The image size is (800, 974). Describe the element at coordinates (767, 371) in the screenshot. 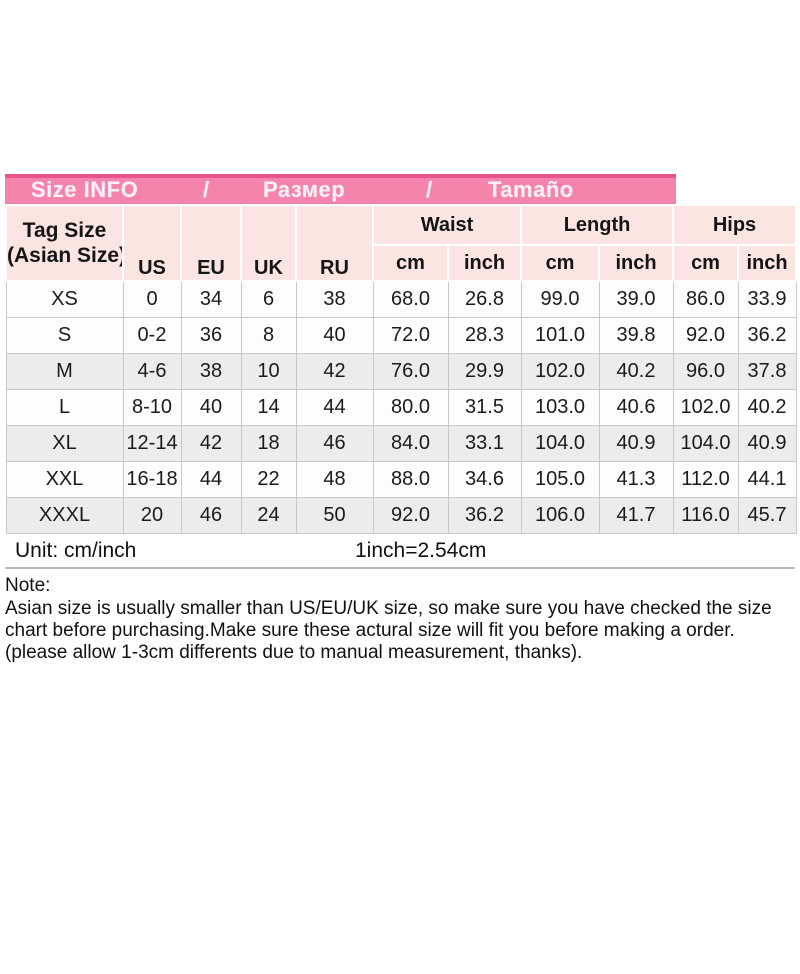

I see `size-value-cell: 37.8` at that location.